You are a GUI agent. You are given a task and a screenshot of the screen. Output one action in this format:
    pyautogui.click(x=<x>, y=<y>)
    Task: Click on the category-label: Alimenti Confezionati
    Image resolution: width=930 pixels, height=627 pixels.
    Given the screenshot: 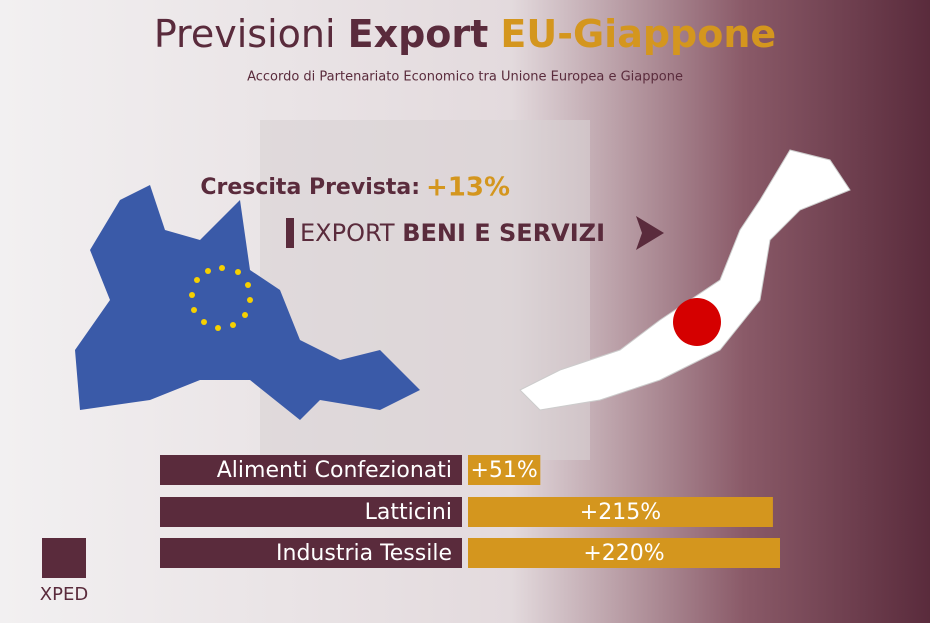 What is the action you would take?
    pyautogui.click(x=334, y=470)
    